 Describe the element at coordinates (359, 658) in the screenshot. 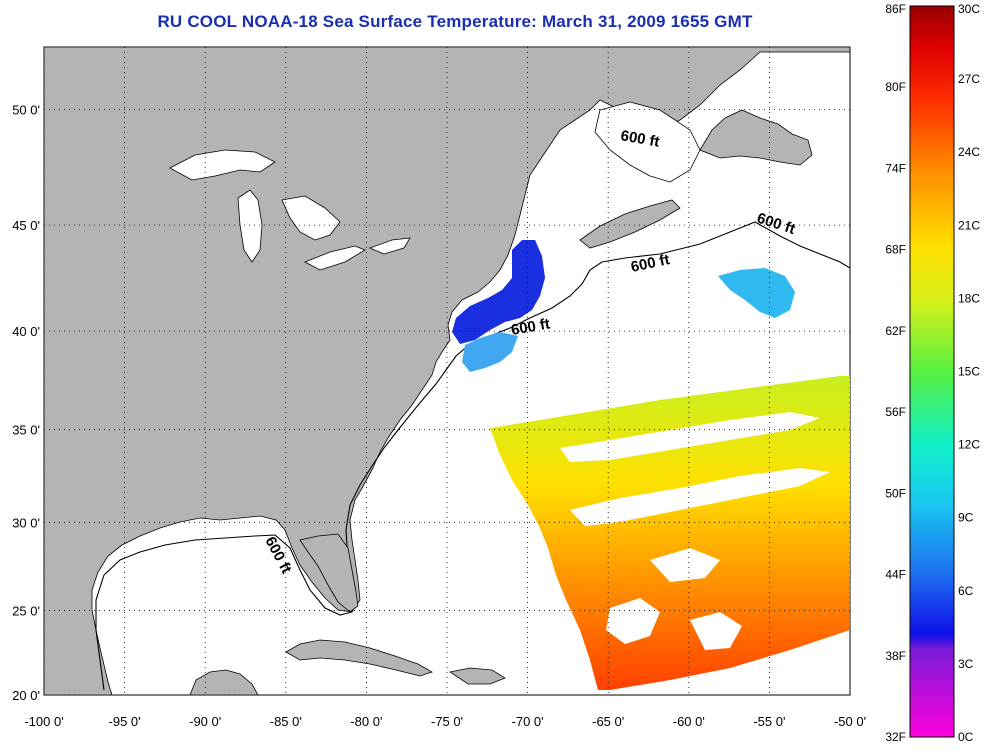

I see `cuba-land` at that location.